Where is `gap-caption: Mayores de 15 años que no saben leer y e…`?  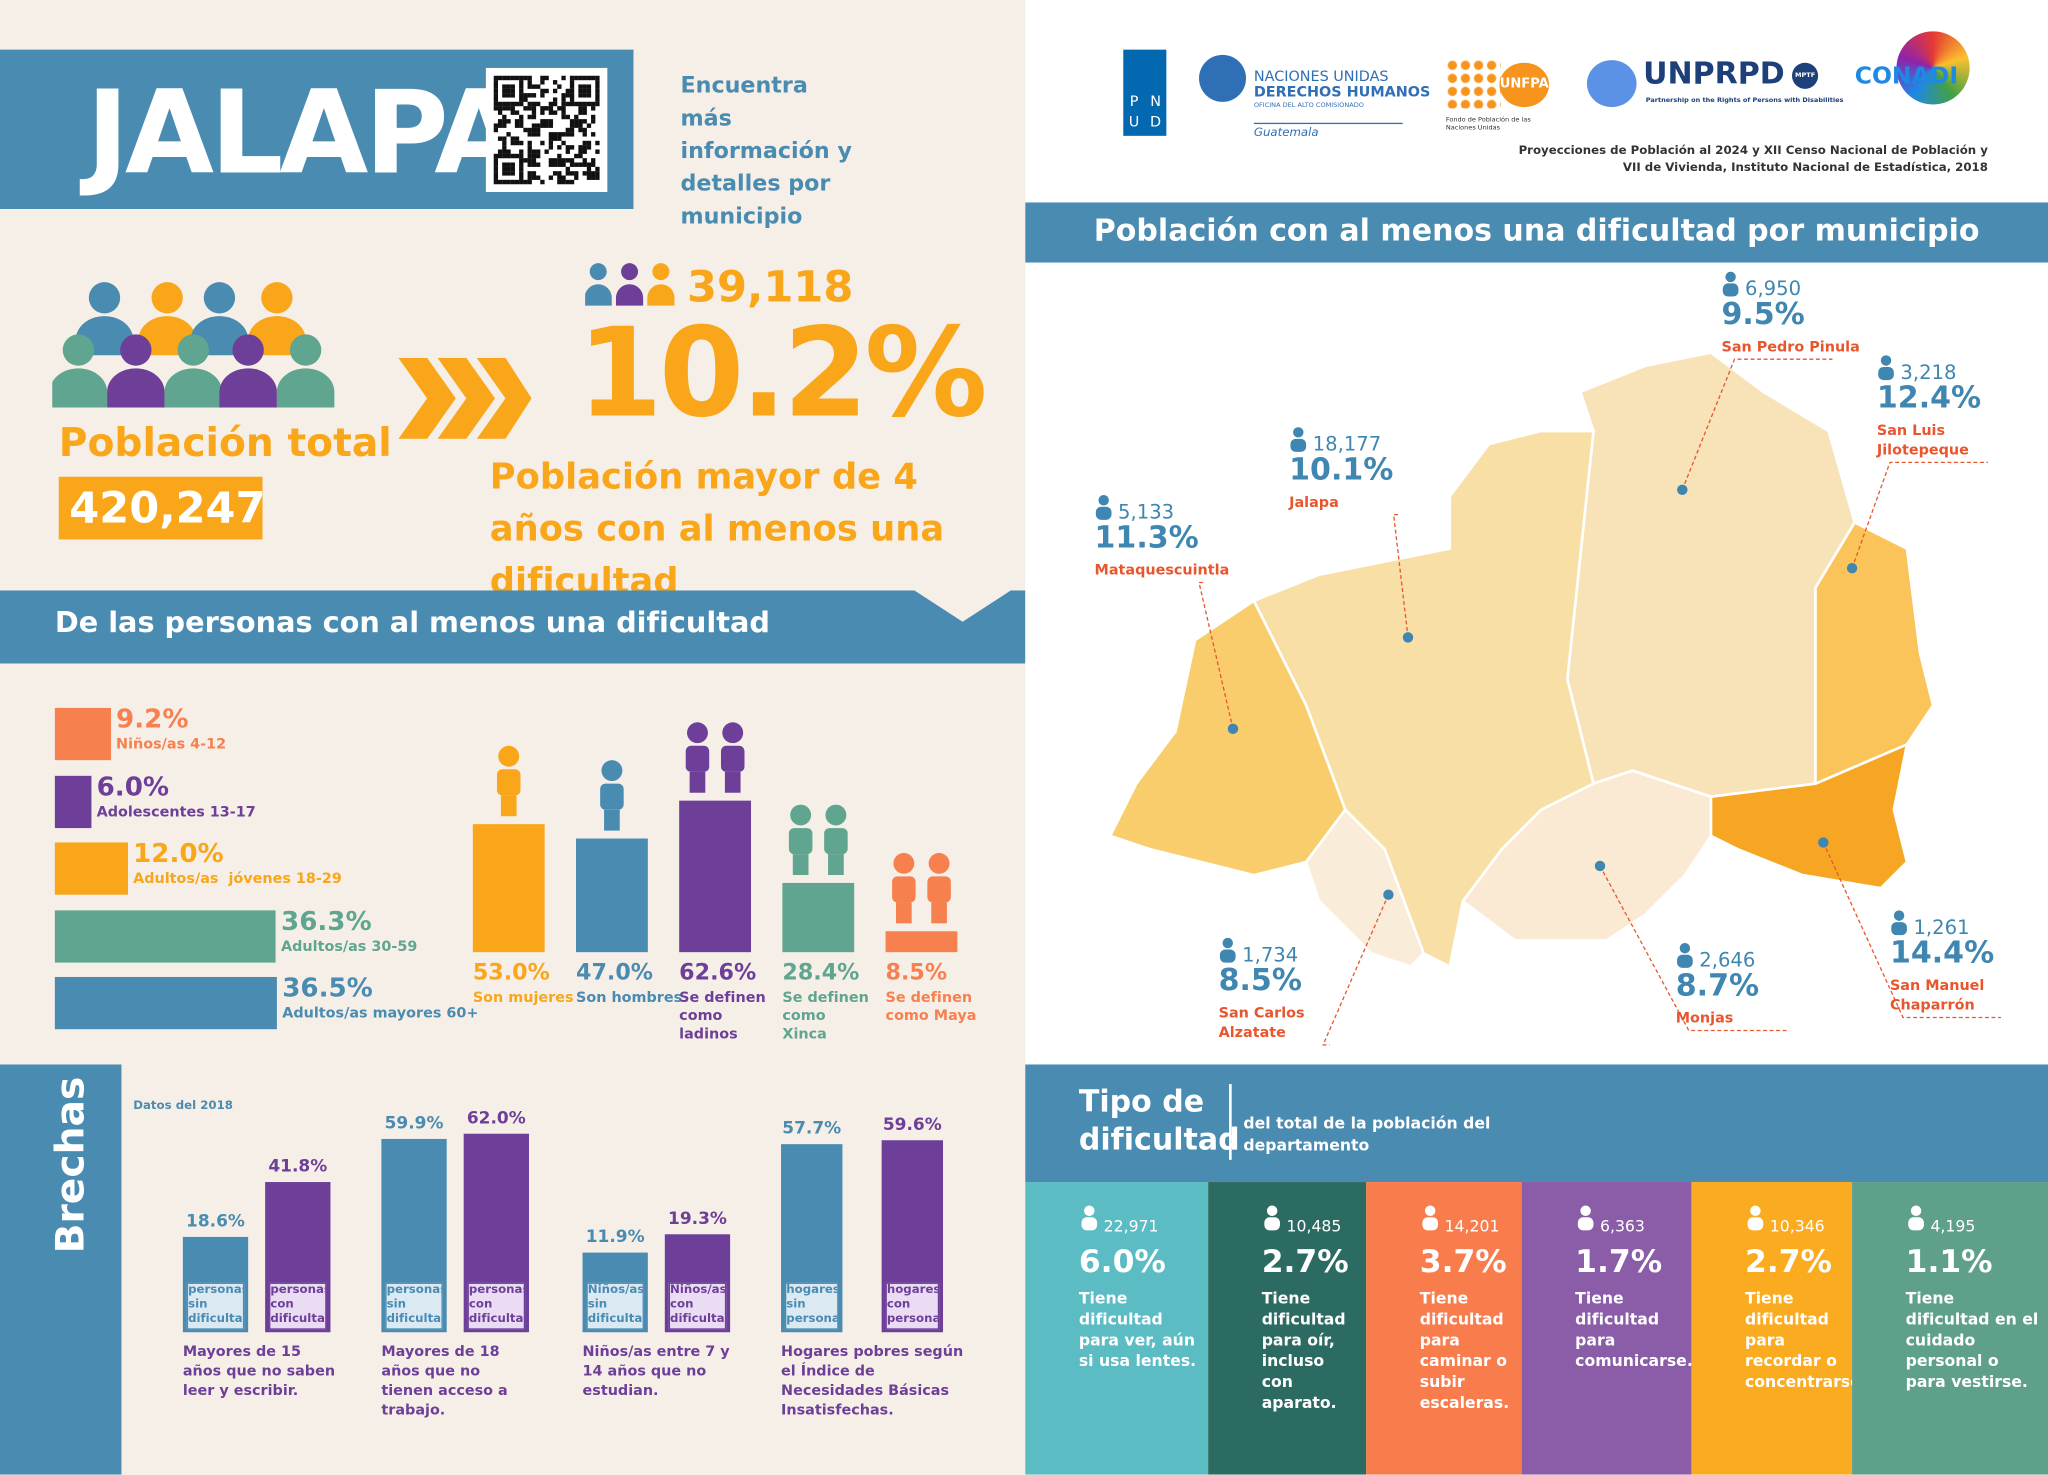 gap-caption: Mayores de 15 años que no saben leer y e… is located at coordinates (259, 1370).